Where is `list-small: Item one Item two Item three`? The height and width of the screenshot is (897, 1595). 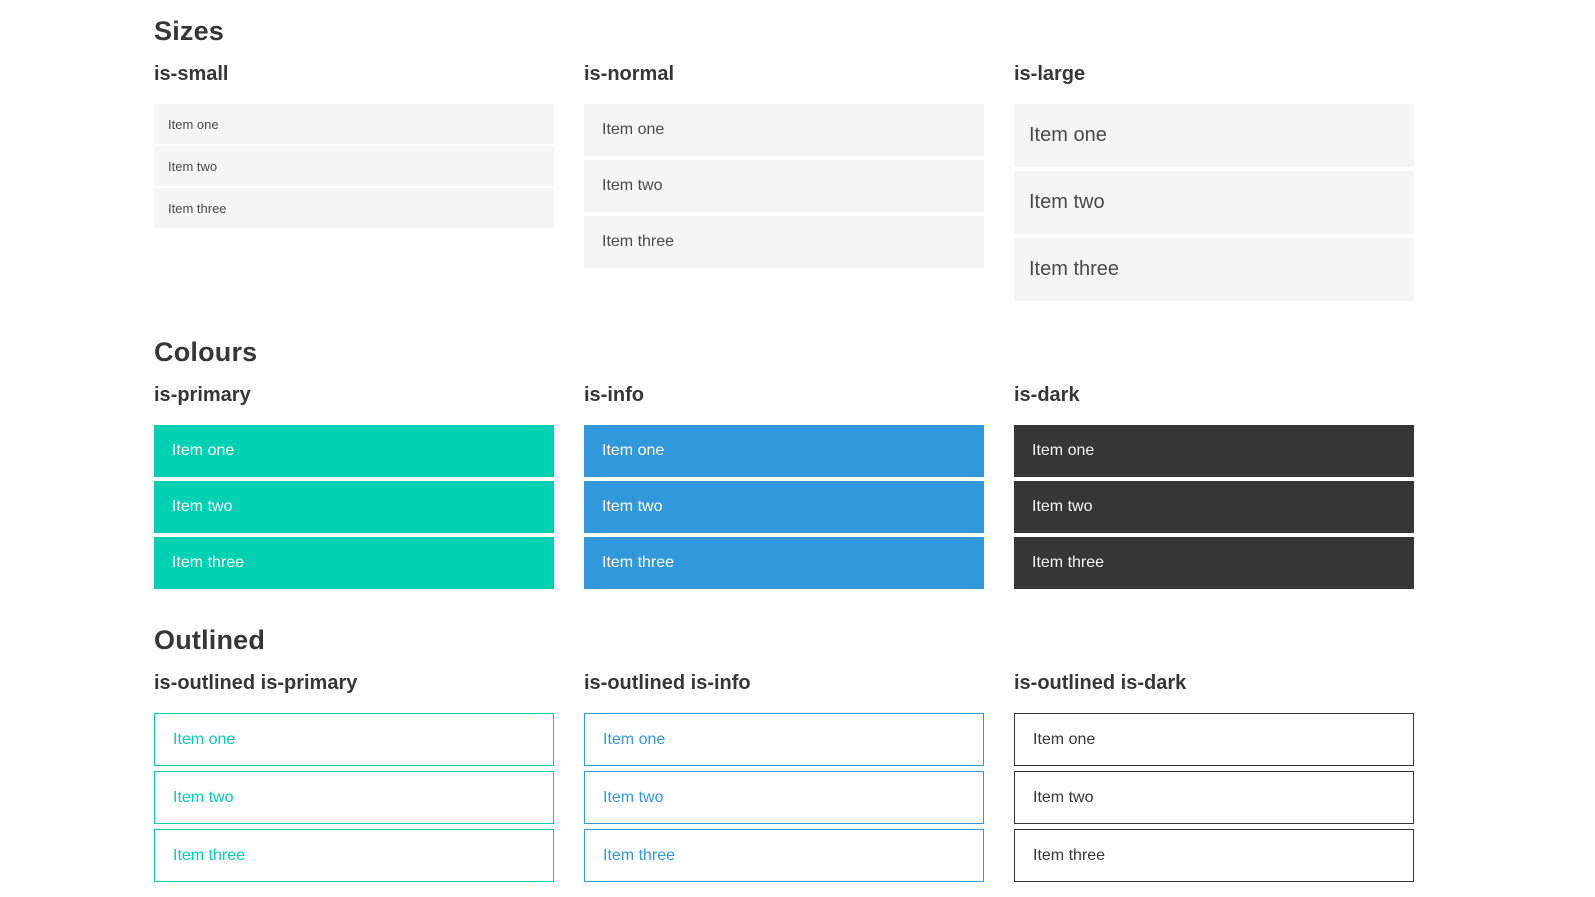
list-small: Item one Item two Item three is located at coordinates (354, 166).